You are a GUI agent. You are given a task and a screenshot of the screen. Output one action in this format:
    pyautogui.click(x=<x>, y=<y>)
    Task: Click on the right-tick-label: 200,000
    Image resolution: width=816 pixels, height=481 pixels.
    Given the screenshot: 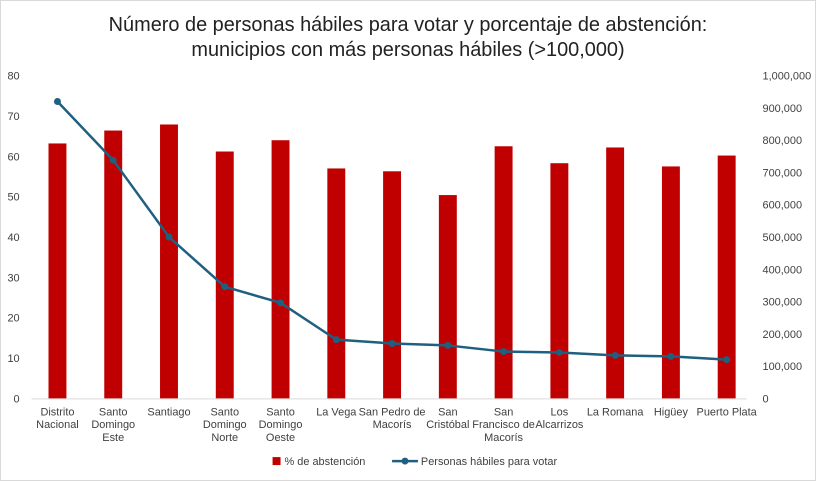 What is the action you would take?
    pyautogui.click(x=783, y=335)
    